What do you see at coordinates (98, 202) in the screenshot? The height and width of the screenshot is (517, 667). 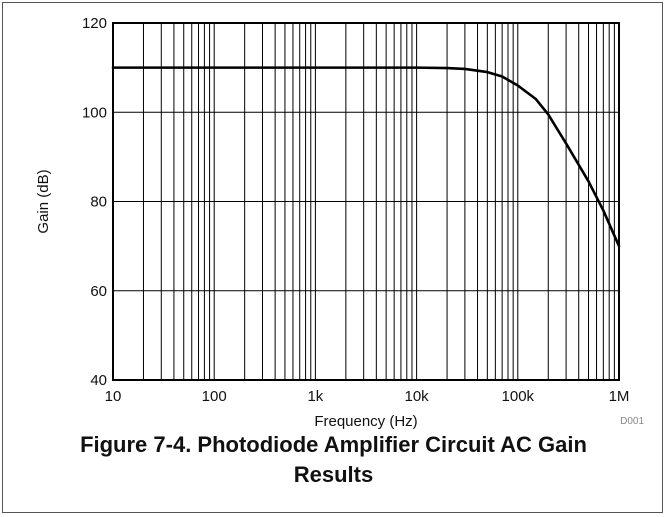 I see `y-tick-label: 80` at bounding box center [98, 202].